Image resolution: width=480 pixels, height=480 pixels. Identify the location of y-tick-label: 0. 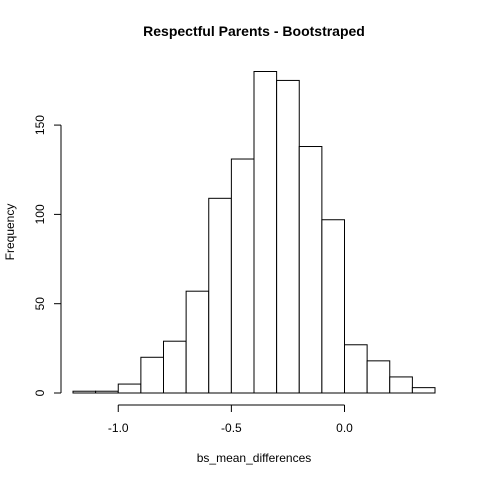
(40, 392).